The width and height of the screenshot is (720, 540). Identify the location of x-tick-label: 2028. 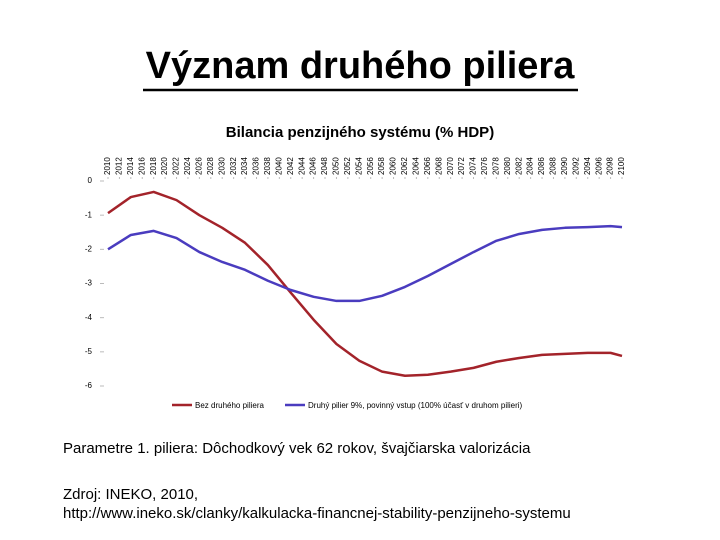
(210, 166).